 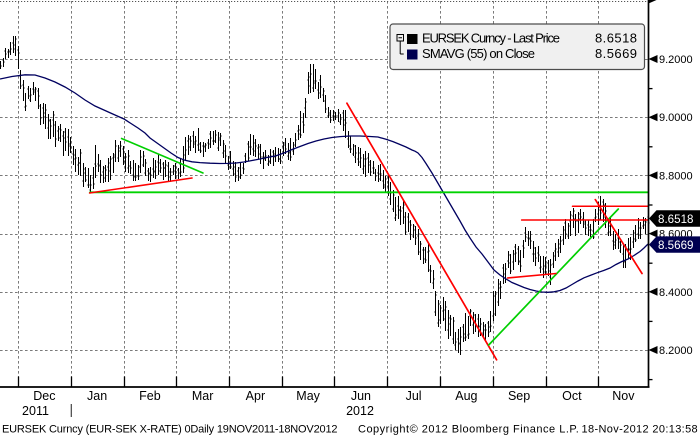 I want to click on svg-text: Apr, so click(x=255, y=396).